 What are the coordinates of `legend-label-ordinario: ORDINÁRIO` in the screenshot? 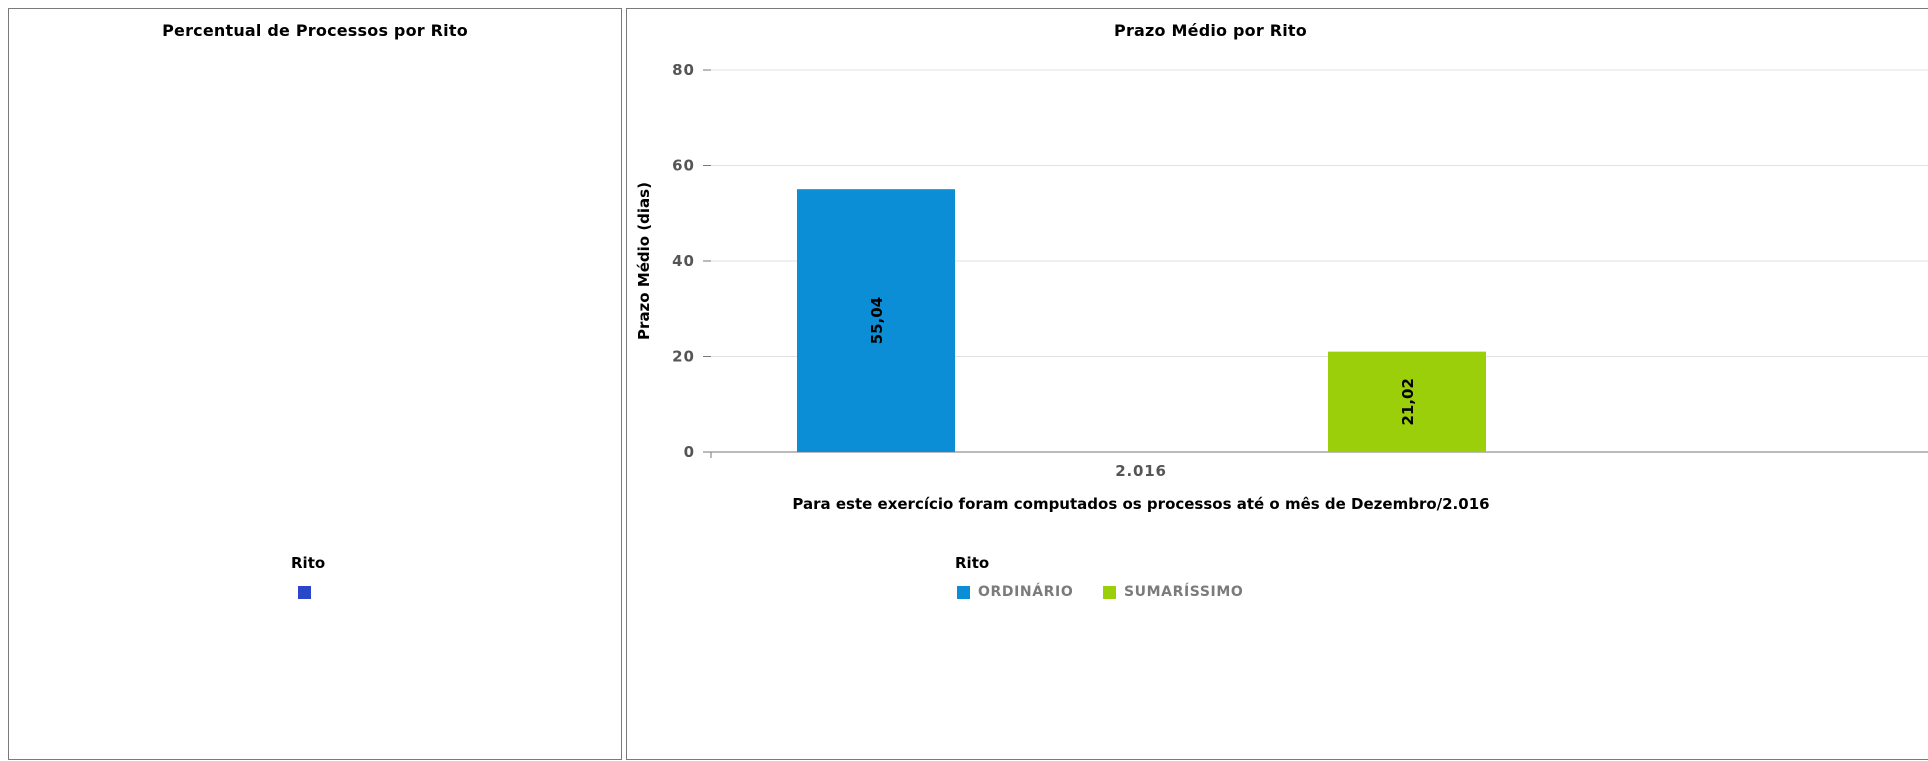 It's located at (1026, 592).